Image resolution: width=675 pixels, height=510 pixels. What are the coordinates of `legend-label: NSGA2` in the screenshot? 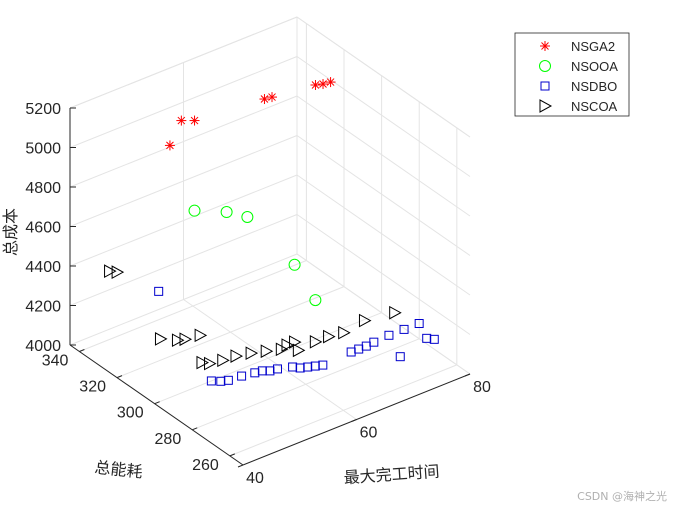 It's located at (593, 46).